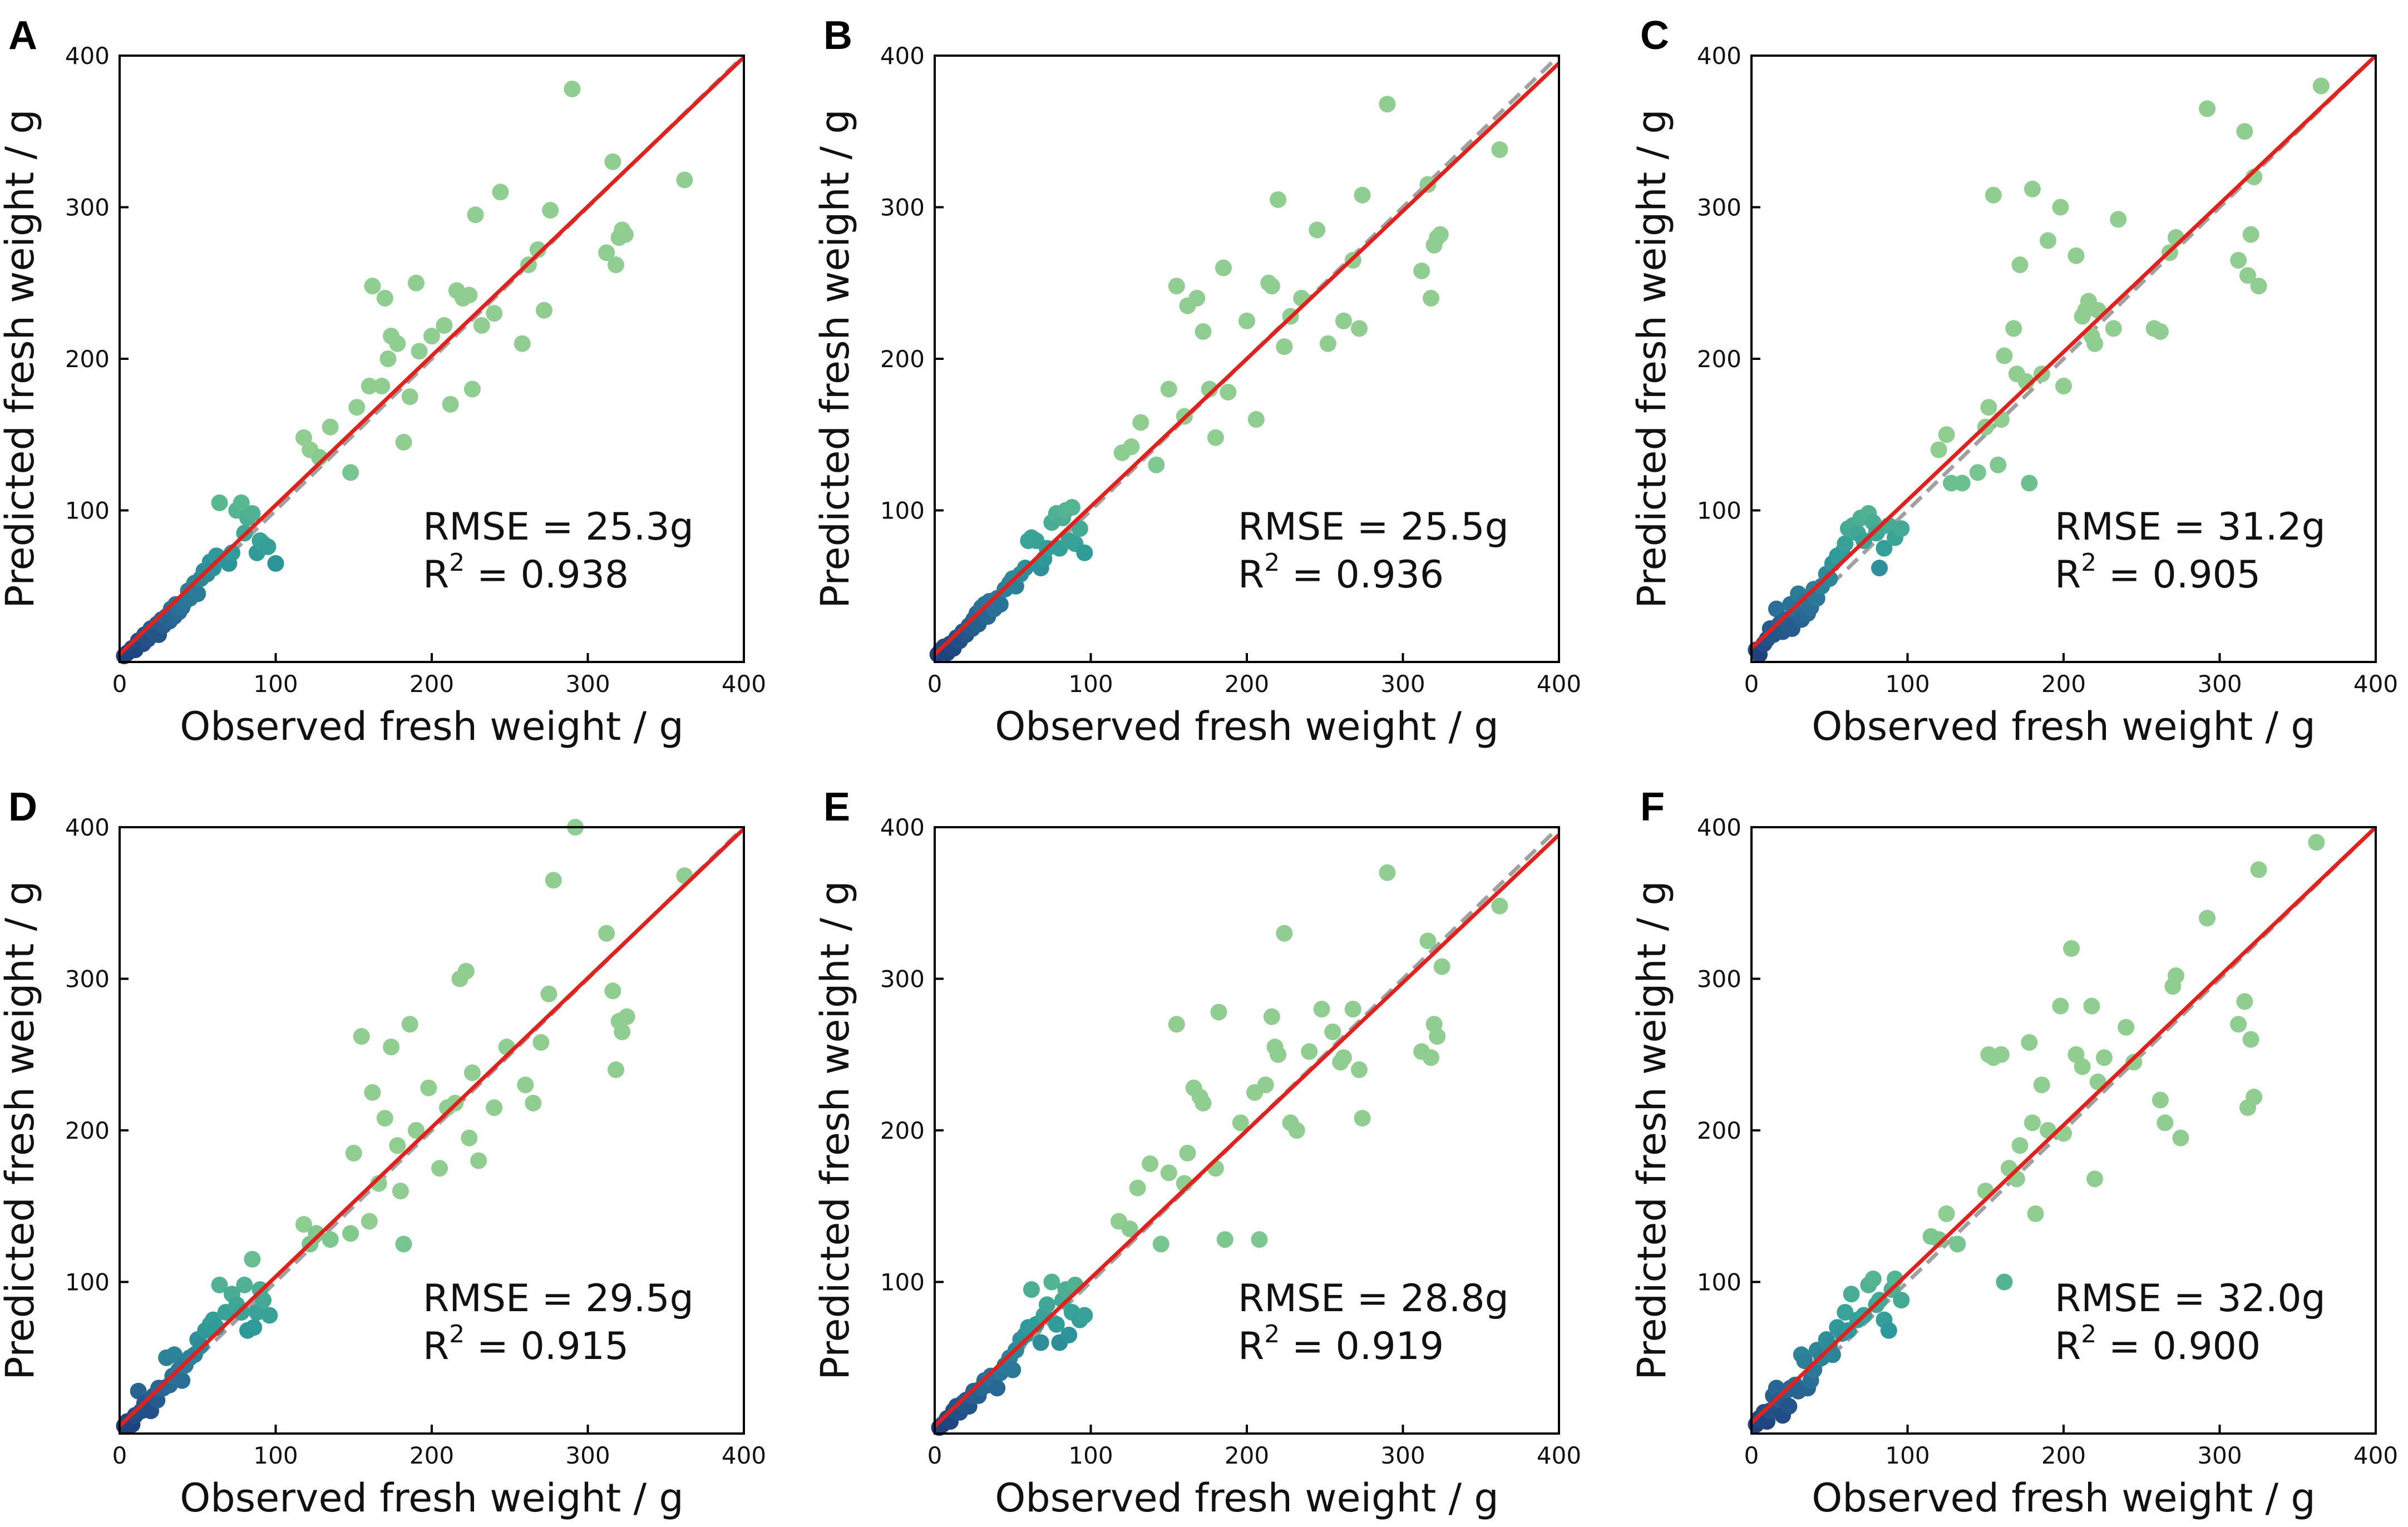  I want to click on r2-annotation: R2 = 0.936, so click(1341, 572).